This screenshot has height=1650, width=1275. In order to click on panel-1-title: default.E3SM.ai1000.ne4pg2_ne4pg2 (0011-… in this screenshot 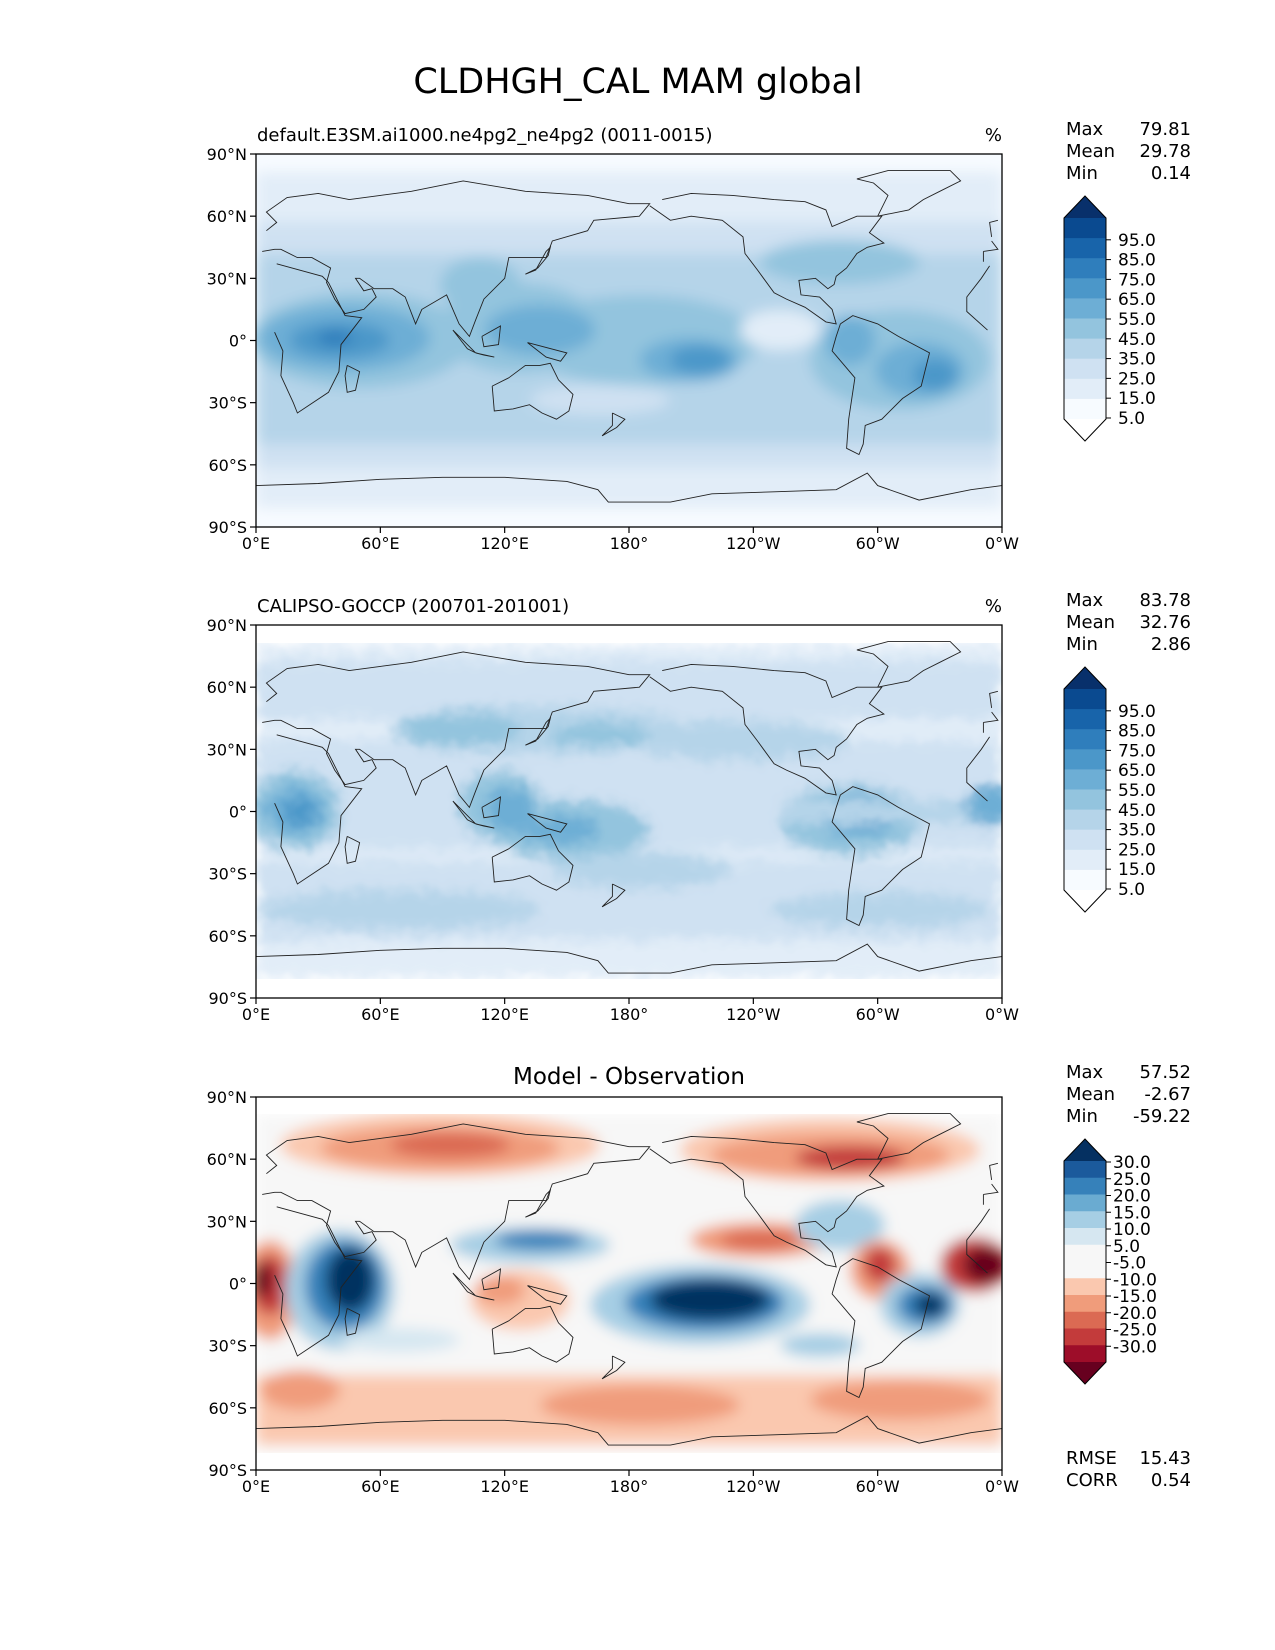, I will do `click(484, 135)`.